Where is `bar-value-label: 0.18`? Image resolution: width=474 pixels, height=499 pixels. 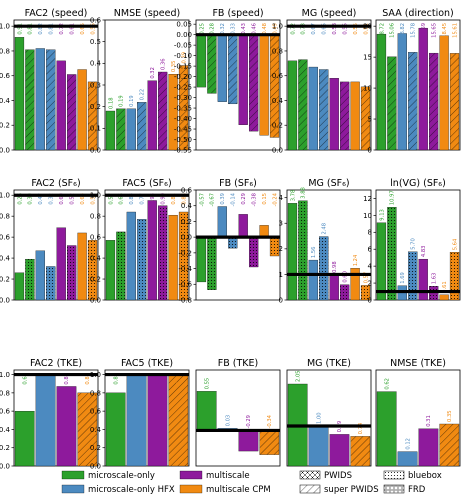
bar-value-label: 0.18 is located at coordinates (111, 103).